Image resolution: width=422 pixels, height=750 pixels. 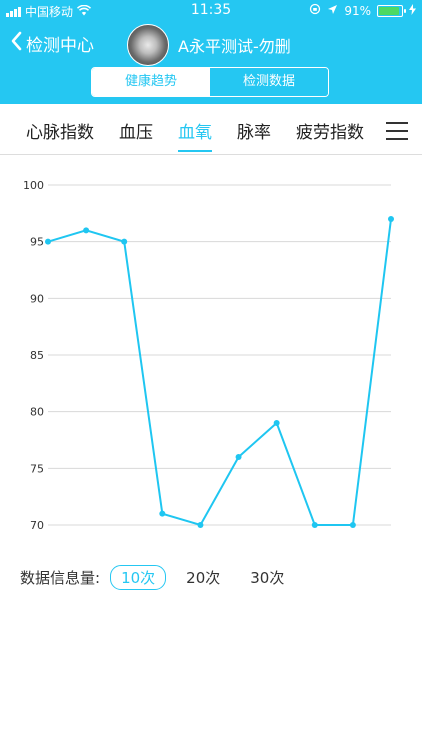 What do you see at coordinates (148, 45) in the screenshot?
I see `avatar` at bounding box center [148, 45].